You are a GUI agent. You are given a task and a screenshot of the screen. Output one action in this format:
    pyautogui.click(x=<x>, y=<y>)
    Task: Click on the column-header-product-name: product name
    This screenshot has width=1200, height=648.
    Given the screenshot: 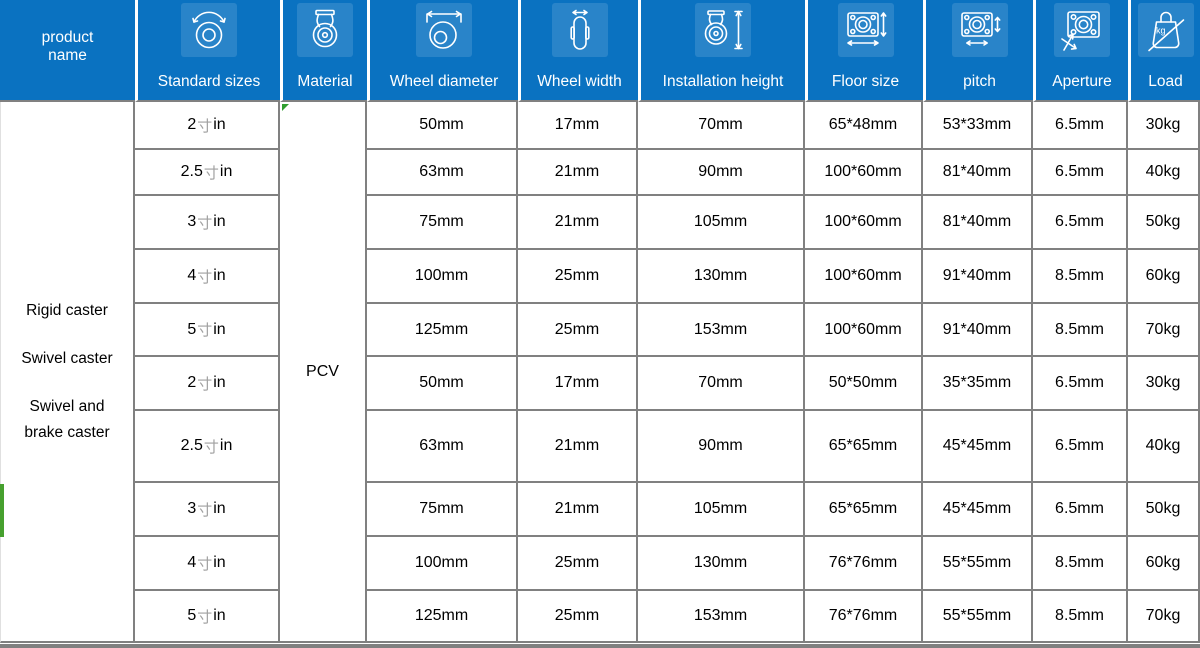 What is the action you would take?
    pyautogui.click(x=67, y=51)
    